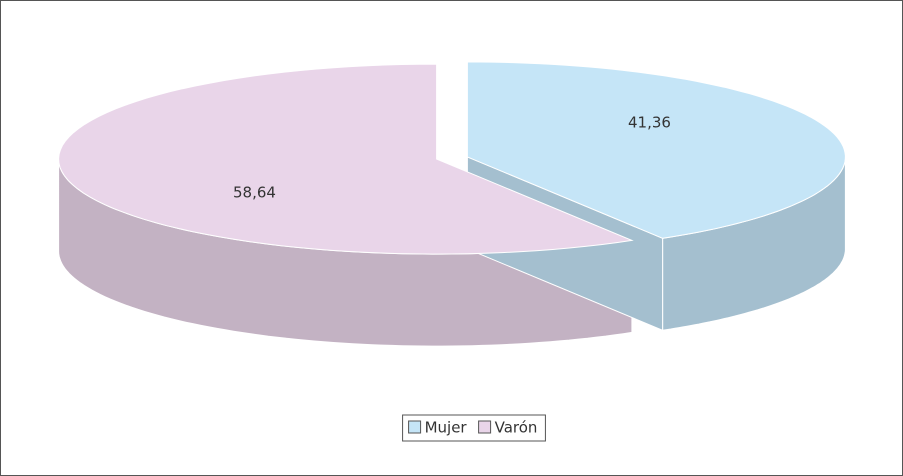  Describe the element at coordinates (254, 193) in the screenshot. I see `data-label: 58,64` at that location.